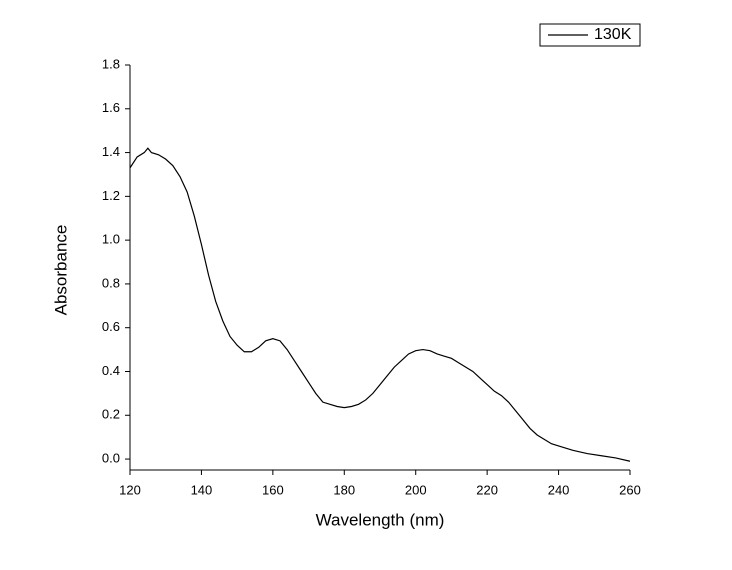 Image resolution: width=732 pixels, height=570 pixels. What do you see at coordinates (630, 489) in the screenshot?
I see `x-tick-label: 260` at bounding box center [630, 489].